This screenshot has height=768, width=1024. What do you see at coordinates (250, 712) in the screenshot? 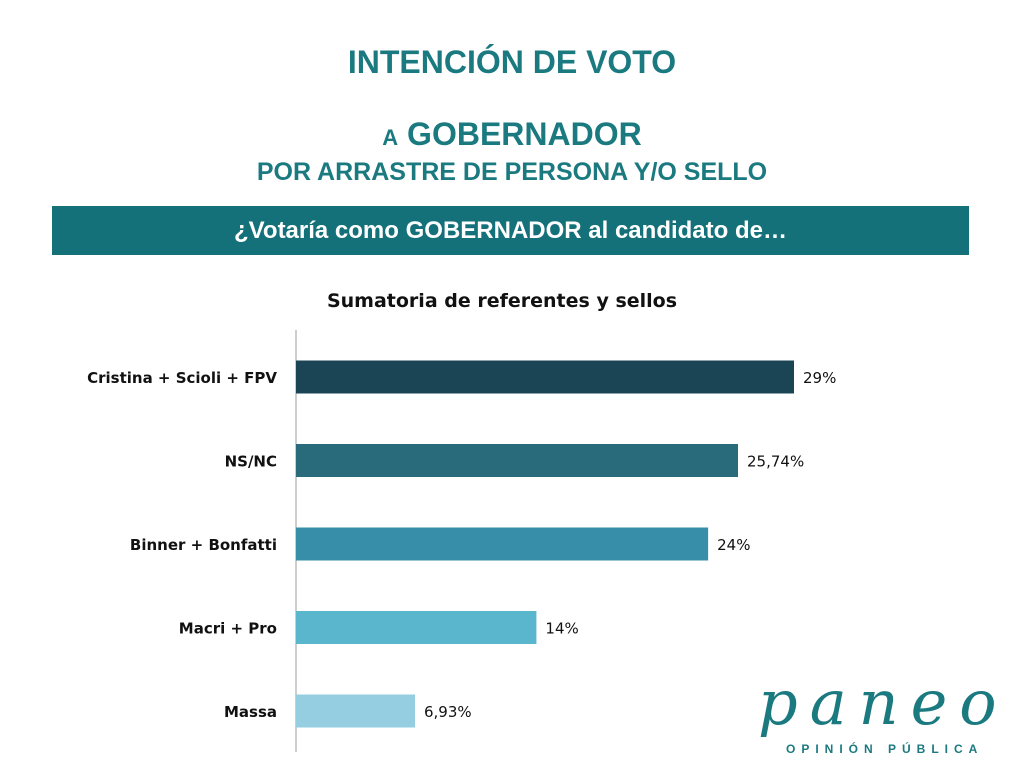
I see `category-label: Massa` at bounding box center [250, 712].